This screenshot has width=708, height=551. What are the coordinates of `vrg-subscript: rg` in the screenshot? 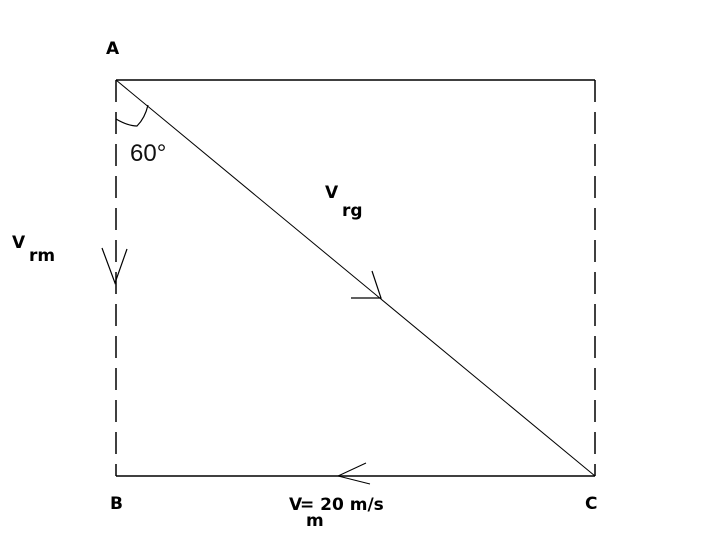 It's located at (352, 211).